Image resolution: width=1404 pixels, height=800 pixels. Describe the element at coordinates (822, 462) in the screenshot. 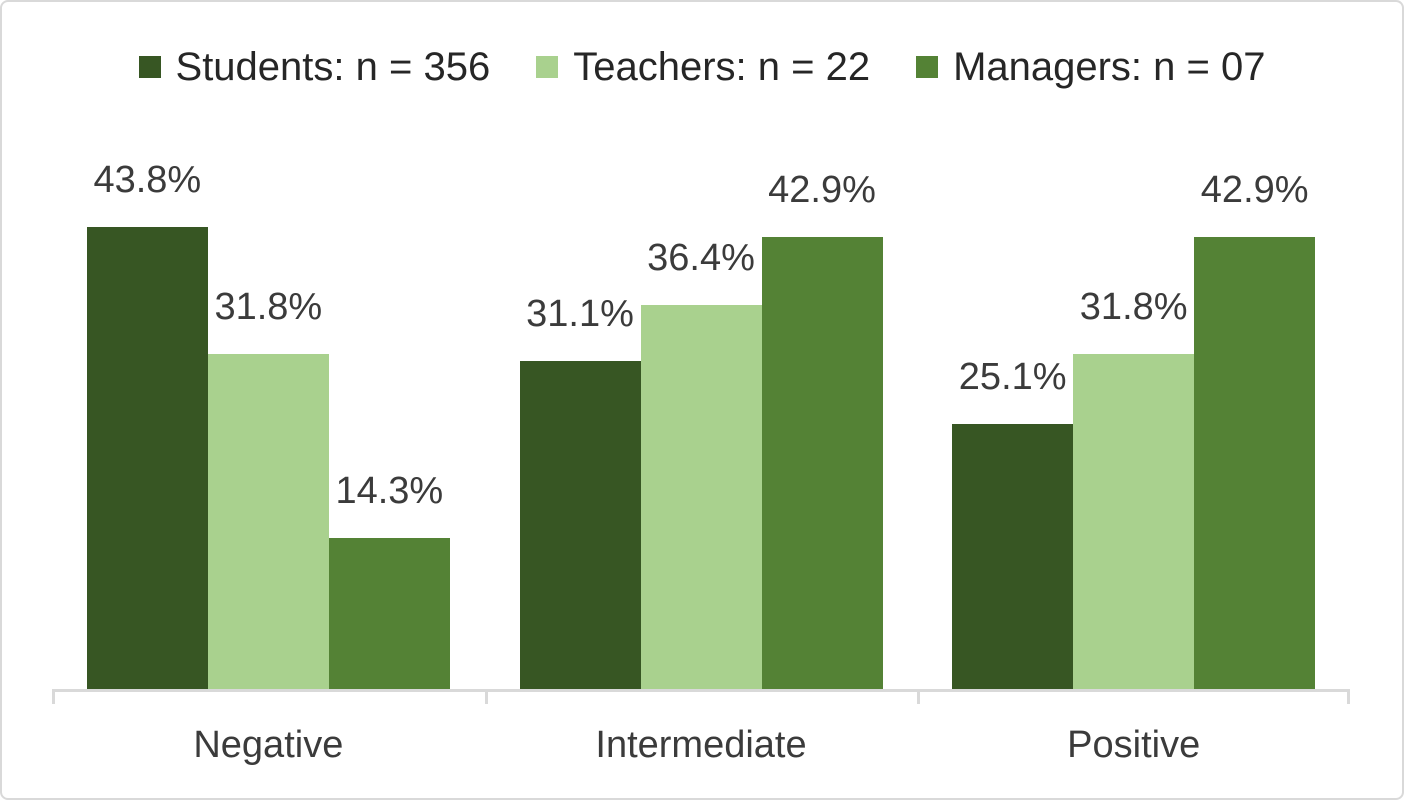

I see `bar-managers-intermediate` at that location.